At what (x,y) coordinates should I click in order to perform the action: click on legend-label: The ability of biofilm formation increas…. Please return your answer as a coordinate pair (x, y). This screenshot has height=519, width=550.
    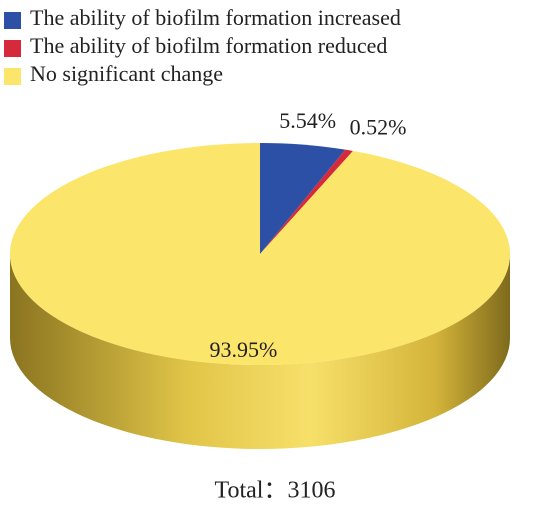
    Looking at the image, I should click on (215, 17).